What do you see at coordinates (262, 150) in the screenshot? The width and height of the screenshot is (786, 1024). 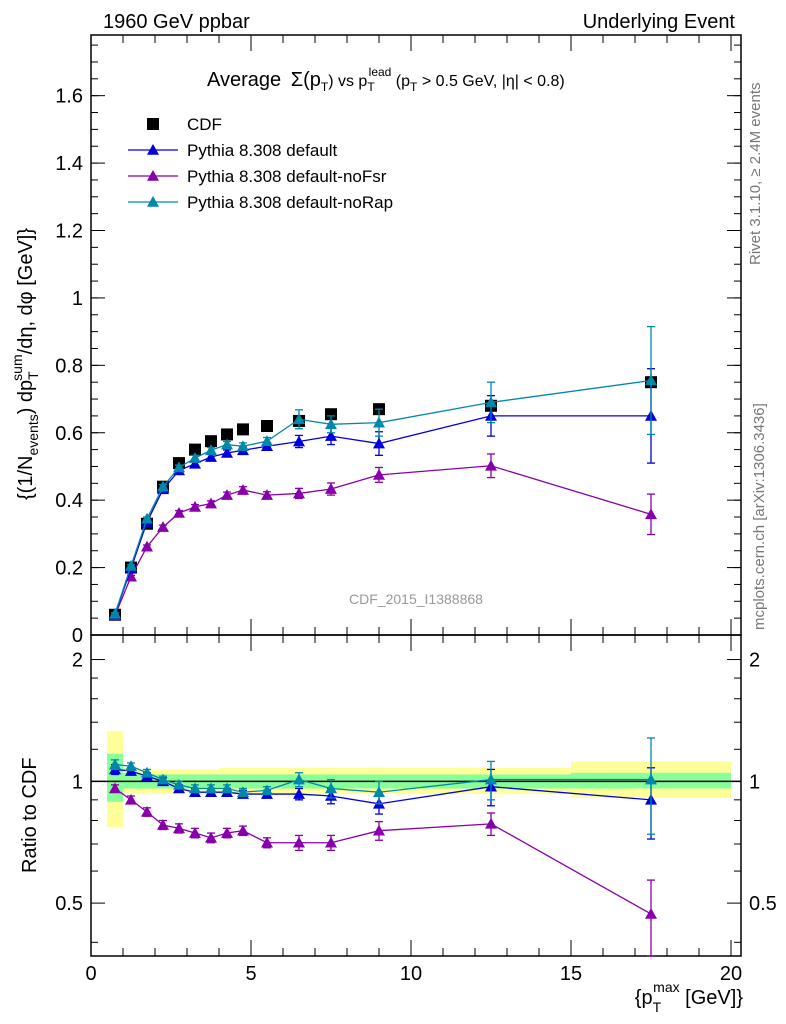 I see `legend-label-default: Pythia 8.308 default` at bounding box center [262, 150].